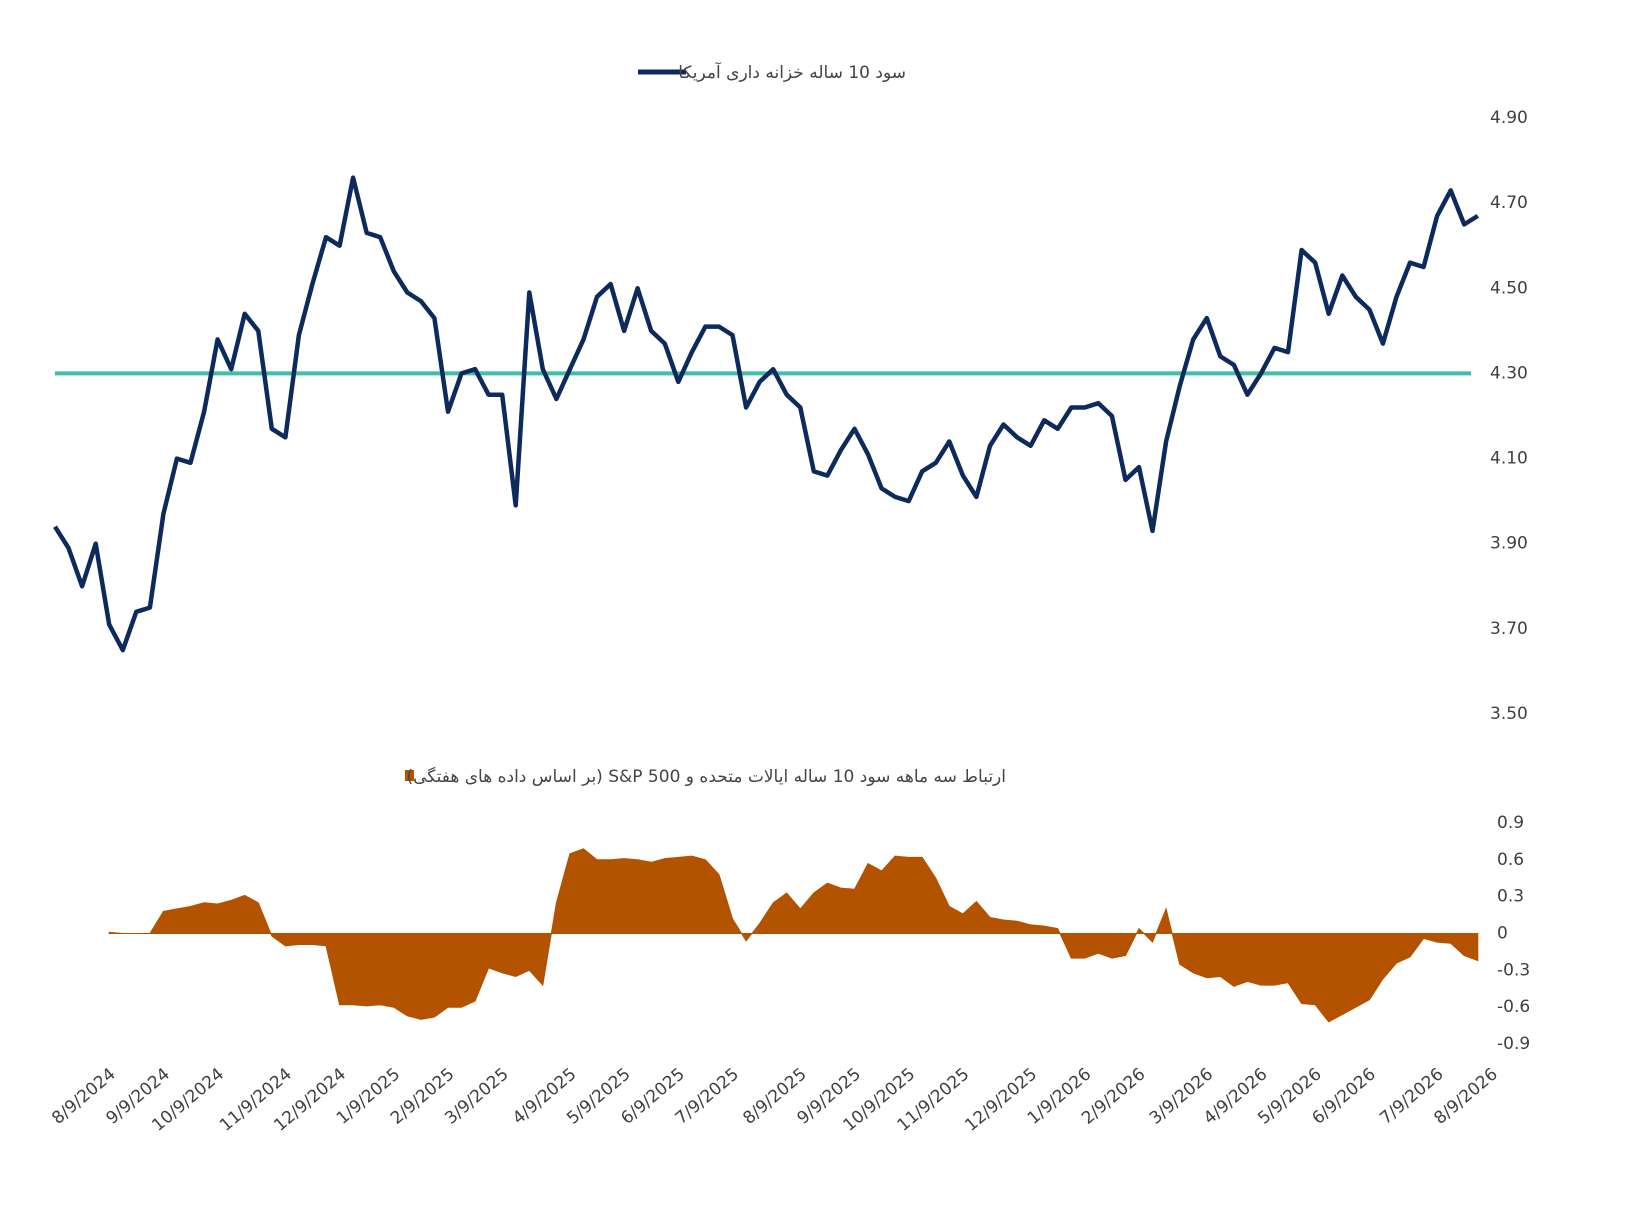 This screenshot has height=1231, width=1649. What do you see at coordinates (1513, 1044) in the screenshot?
I see `y-tick-label: -0.9` at bounding box center [1513, 1044].